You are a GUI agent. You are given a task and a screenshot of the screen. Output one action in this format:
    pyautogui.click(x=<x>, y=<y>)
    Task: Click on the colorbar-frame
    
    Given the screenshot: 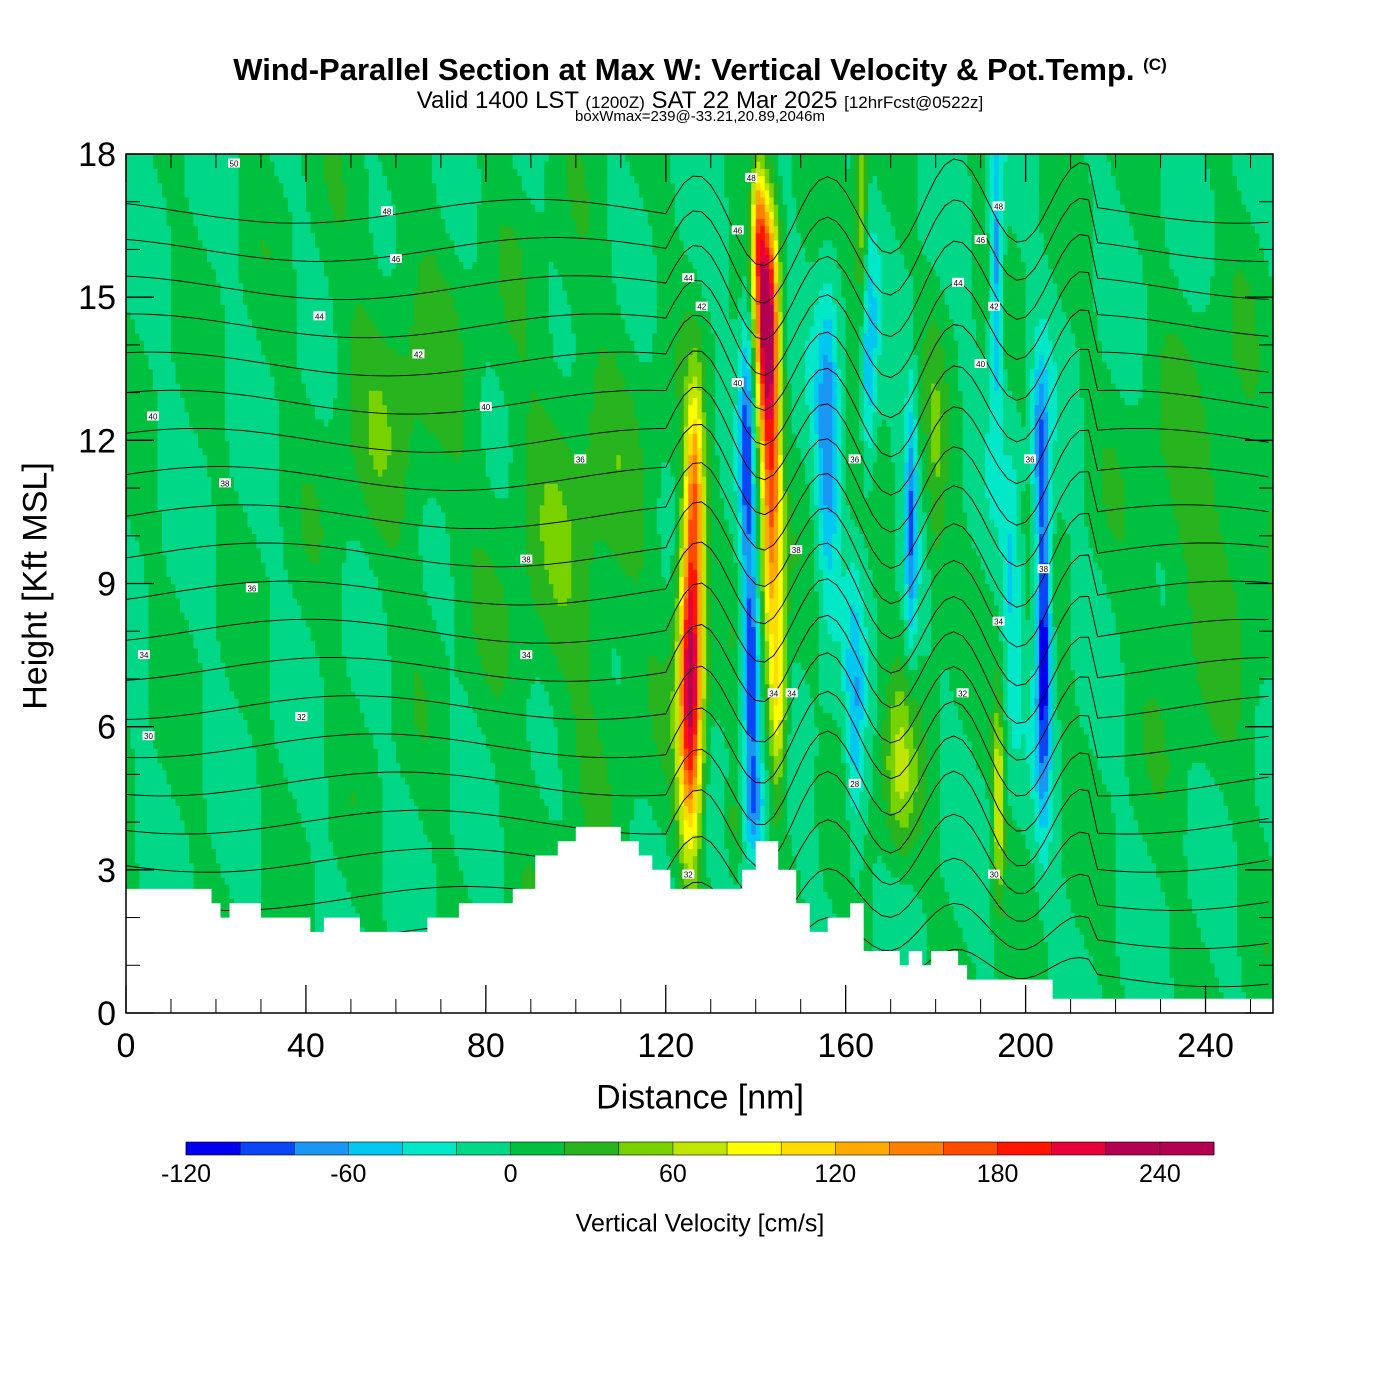 What is the action you would take?
    pyautogui.click(x=700, y=1148)
    